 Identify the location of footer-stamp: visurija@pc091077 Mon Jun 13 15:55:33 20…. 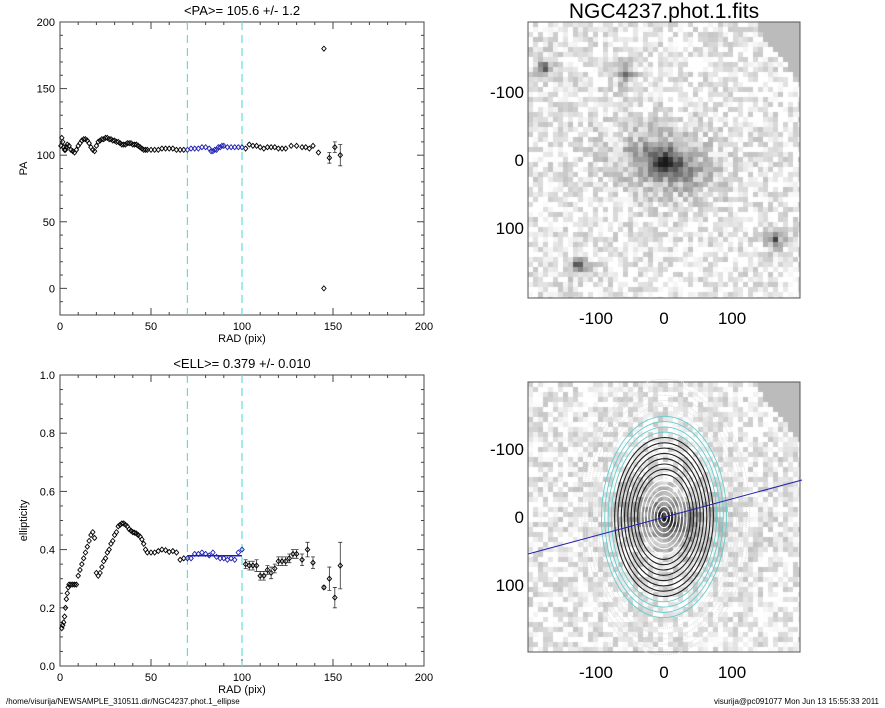
(796, 701).